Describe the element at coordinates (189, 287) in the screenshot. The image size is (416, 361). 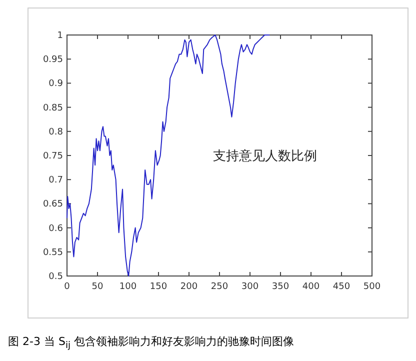
I see `x-tick-label: 200` at that location.